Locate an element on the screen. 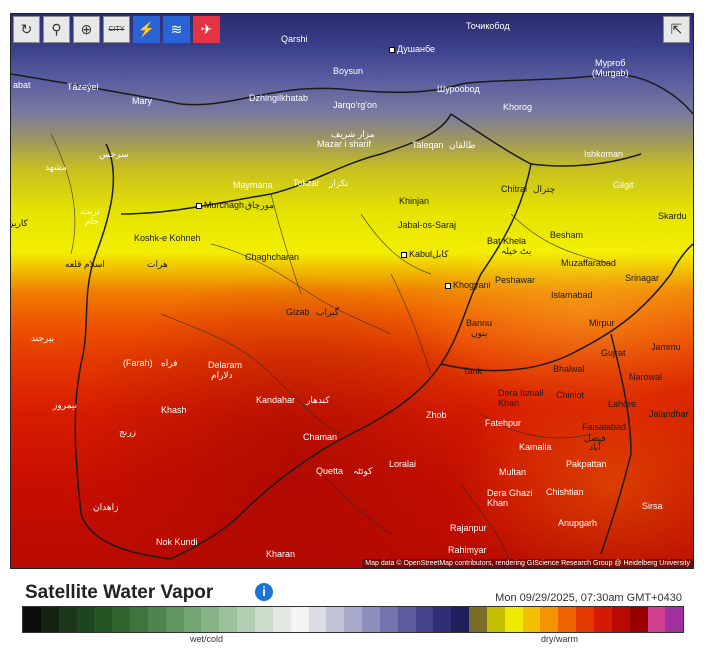 Image resolution: width=704 pixels, height=652 pixels. city-label: Jammu is located at coordinates (666, 347).